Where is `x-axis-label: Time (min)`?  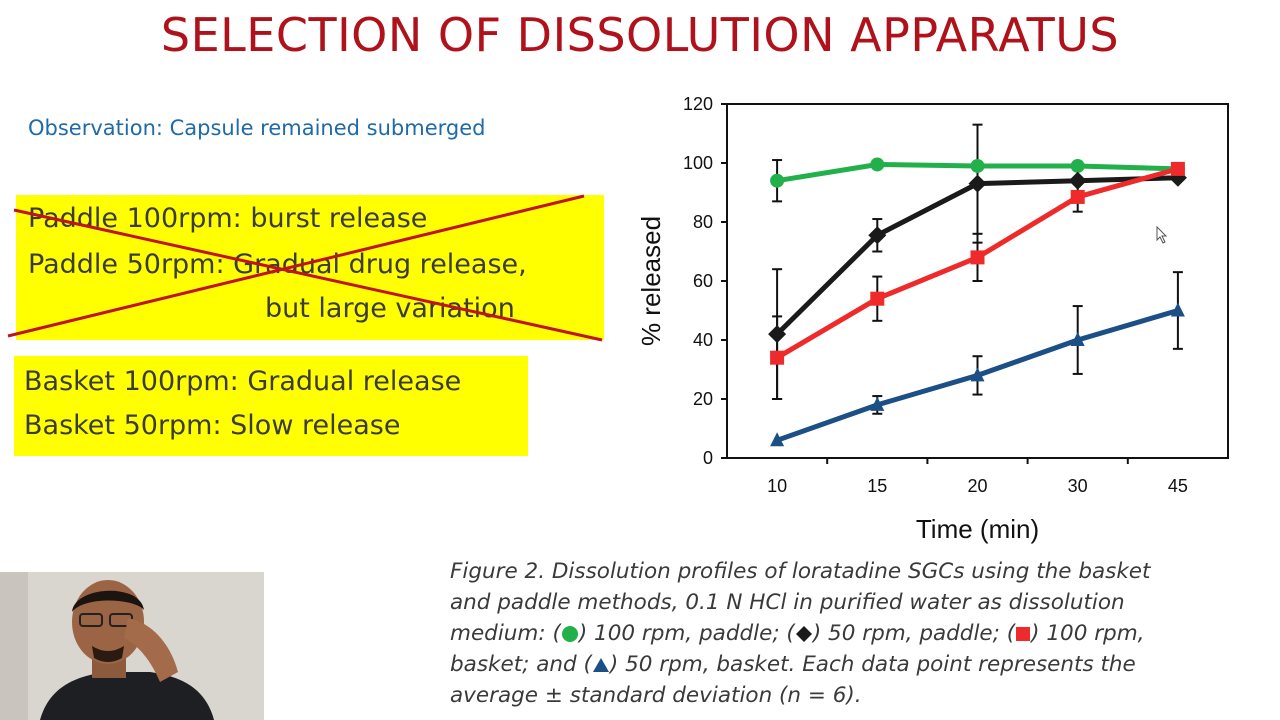
x-axis-label: Time (min) is located at coordinates (977, 529).